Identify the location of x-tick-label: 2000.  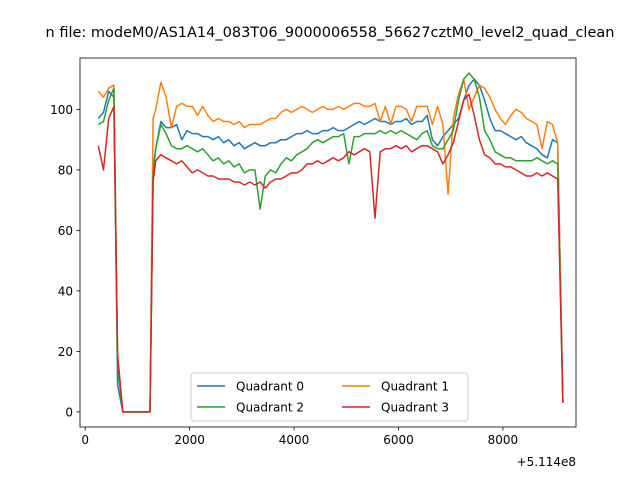
(189, 440).